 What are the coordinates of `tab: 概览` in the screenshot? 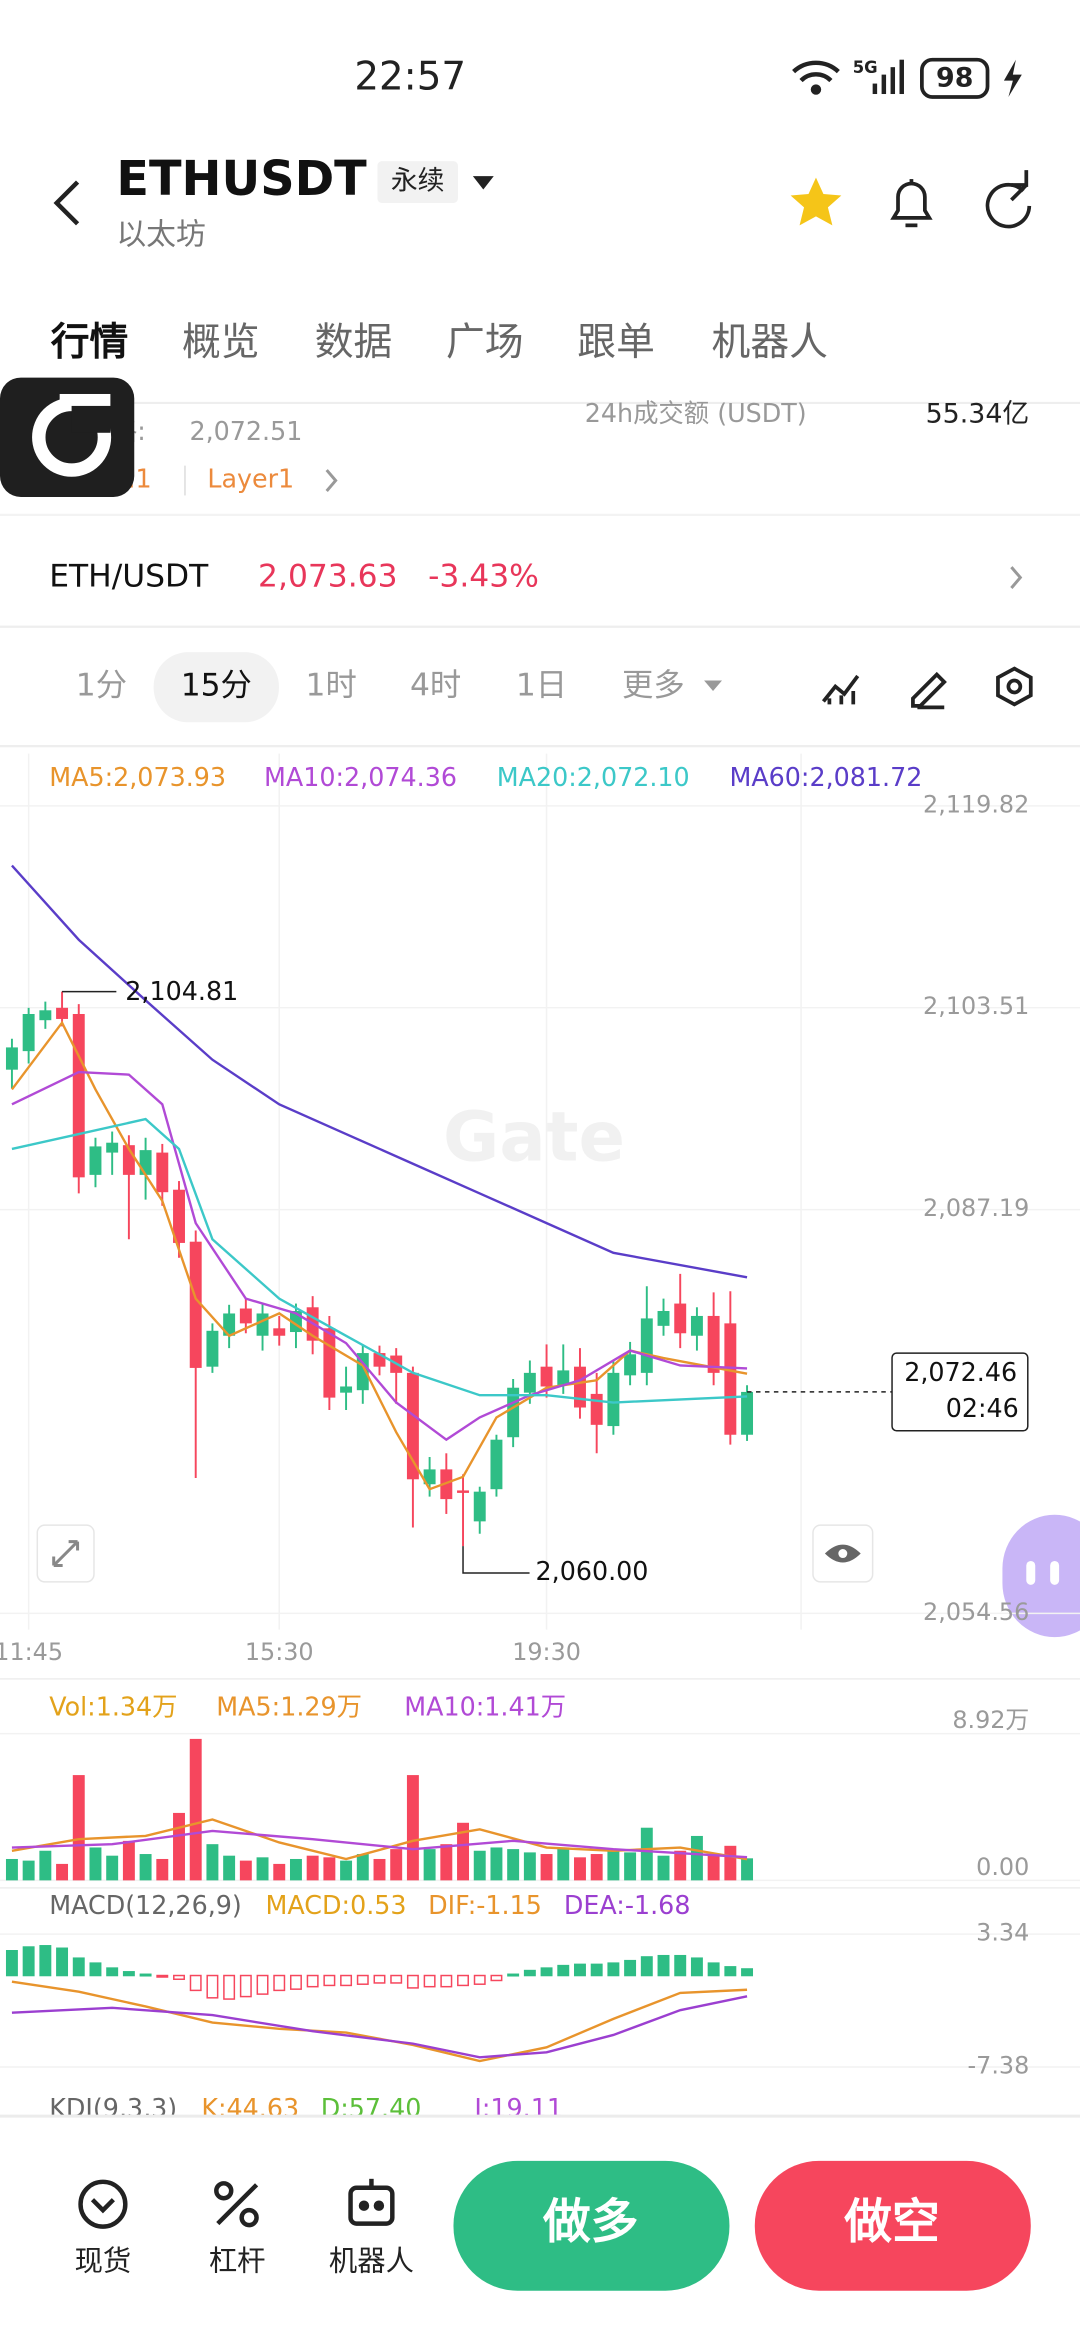 It's located at (221, 342).